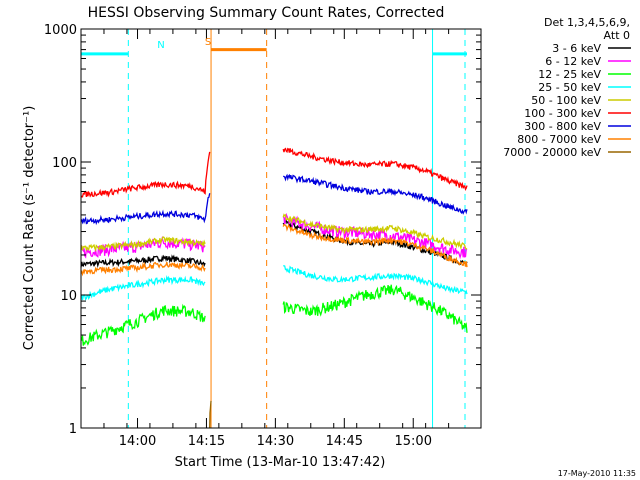 The image size is (640, 480). Describe the element at coordinates (562, 126) in the screenshot. I see `legend-label: 300 - 800 keV` at that location.